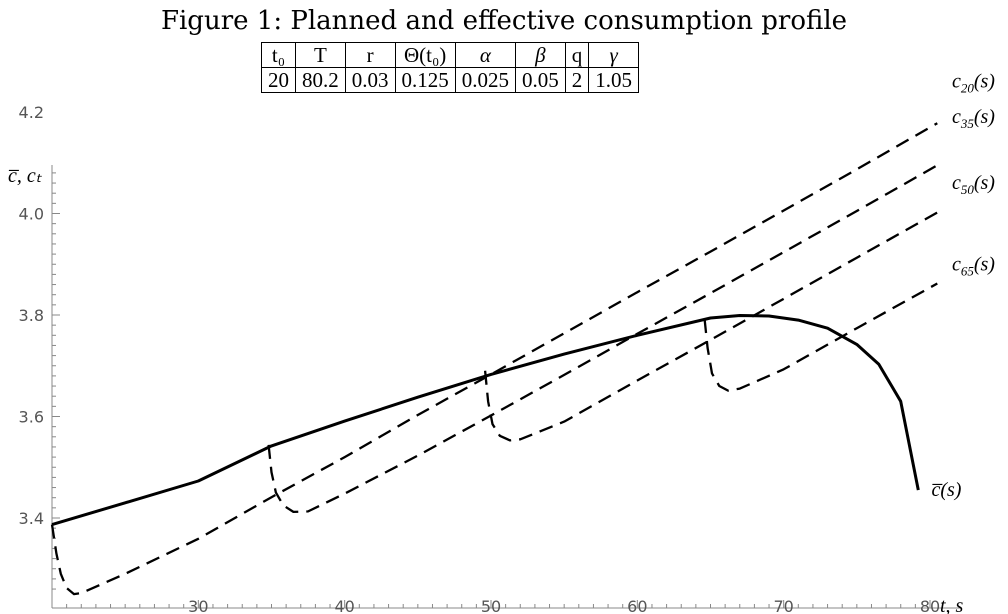  Describe the element at coordinates (946, 490) in the screenshot. I see `series-label-4: c̅(s)` at that location.